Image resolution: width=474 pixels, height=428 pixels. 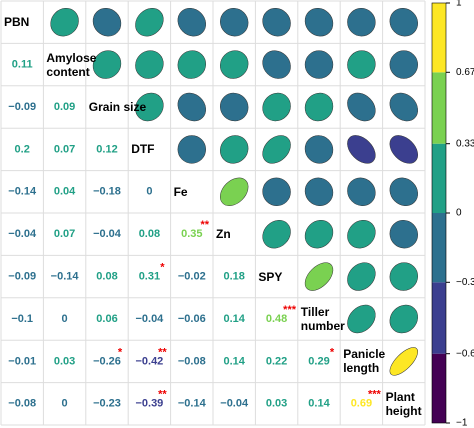 I want to click on variable-label: SPY, so click(x=270, y=276).